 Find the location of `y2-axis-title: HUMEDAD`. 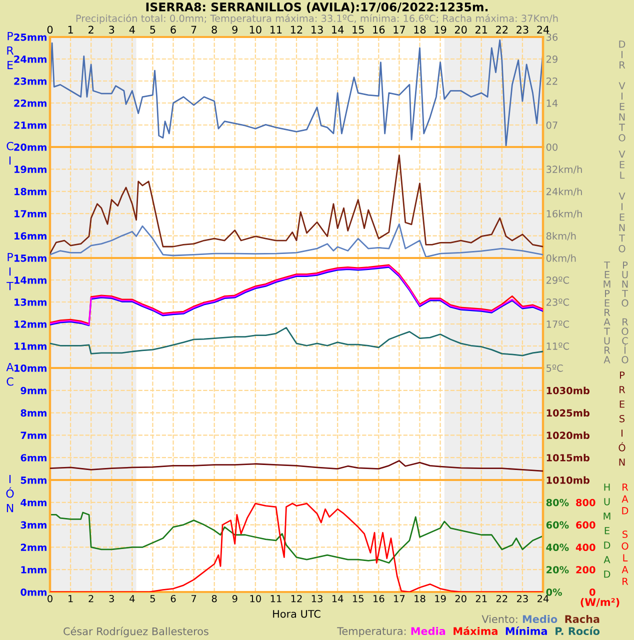

y2-axis-title: HUMEDAD is located at coordinates (607, 531).